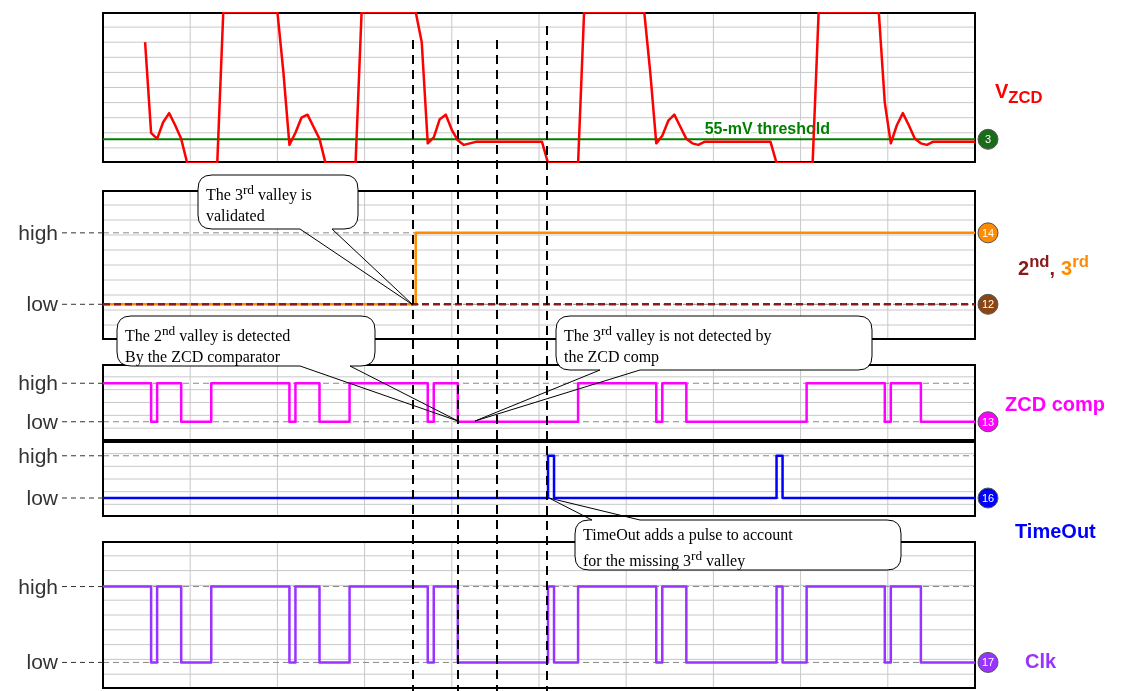  Describe the element at coordinates (208, 345) in the screenshot. I see `text: The 2$^{nd}$ valley is detected By the ZCD comparator` at that location.